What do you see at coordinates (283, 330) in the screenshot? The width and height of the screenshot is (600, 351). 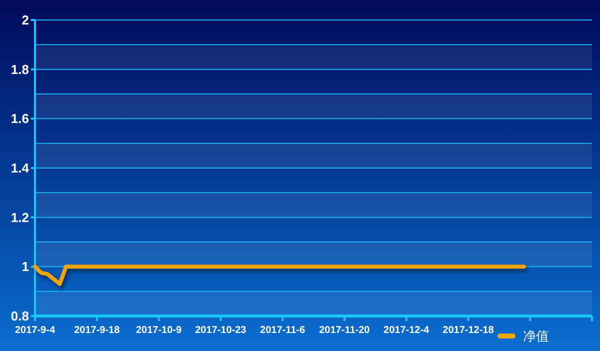 I see `x-tick-label: 2017-11-6` at bounding box center [283, 330].